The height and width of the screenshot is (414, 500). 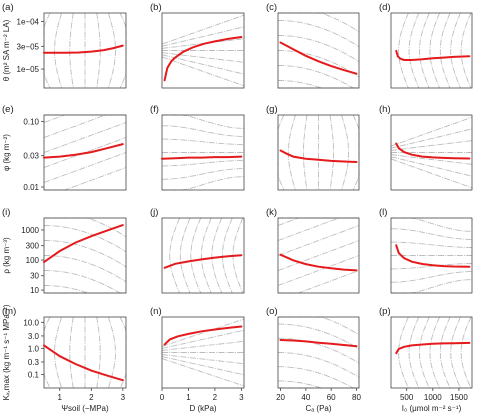 I want to click on panel-label: (d), so click(x=385, y=7).